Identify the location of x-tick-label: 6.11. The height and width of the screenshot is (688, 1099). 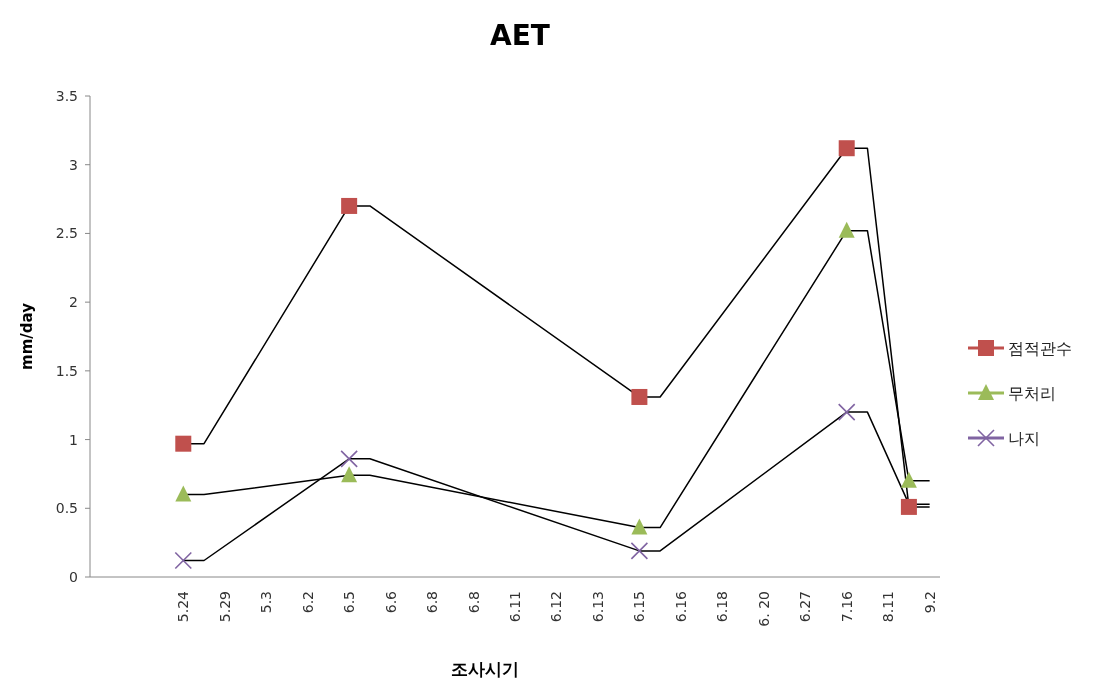
(515, 607).